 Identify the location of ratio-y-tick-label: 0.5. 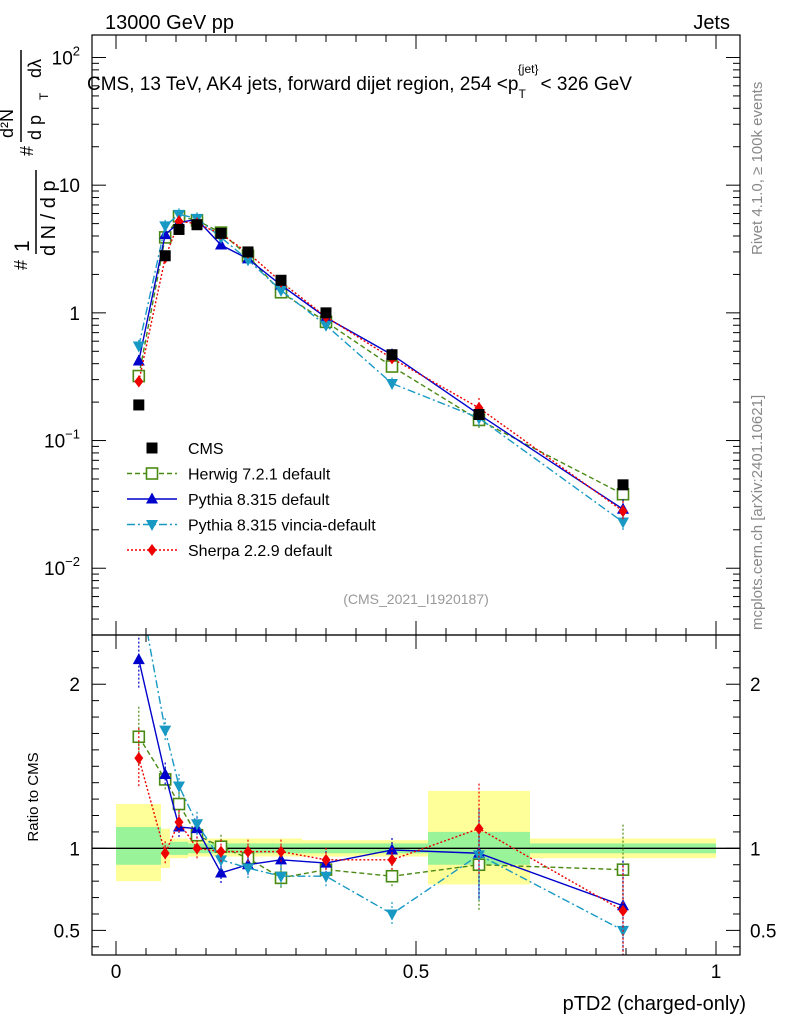
(67, 931).